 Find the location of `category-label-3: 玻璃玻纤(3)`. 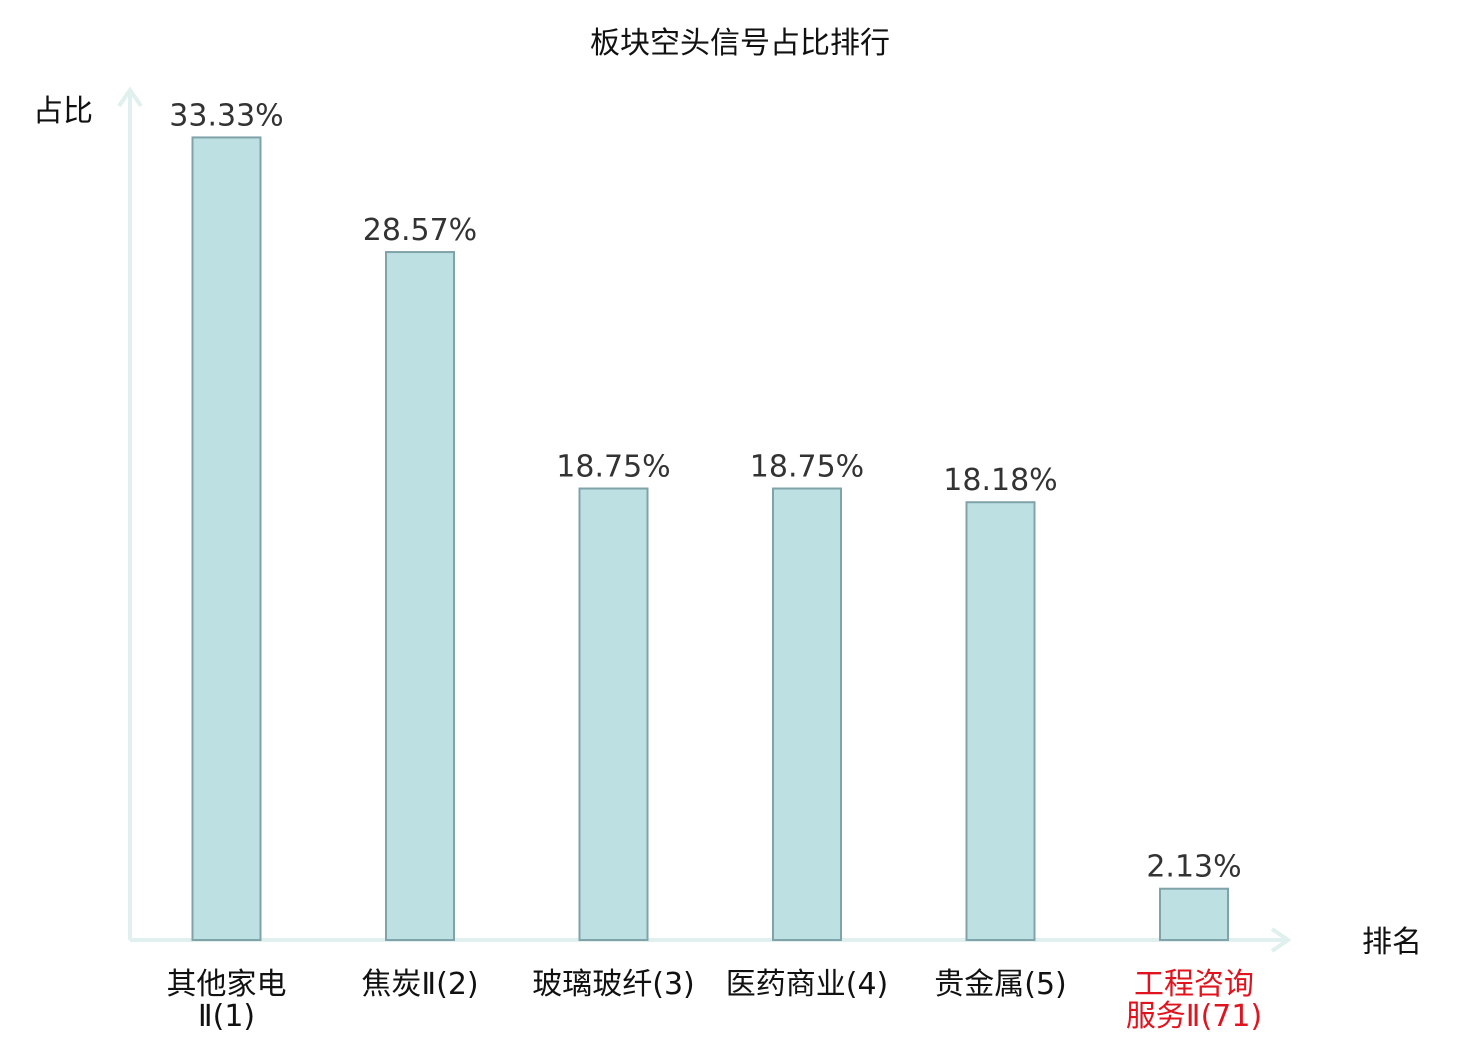

category-label-3: 玻璃玻纤(3) is located at coordinates (613, 984).